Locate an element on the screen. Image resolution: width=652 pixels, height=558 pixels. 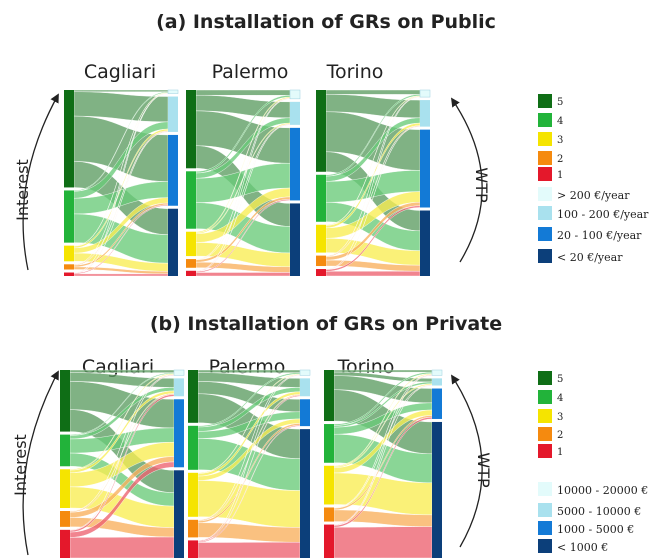
wtp-arrow is located at coordinates (466, 180).